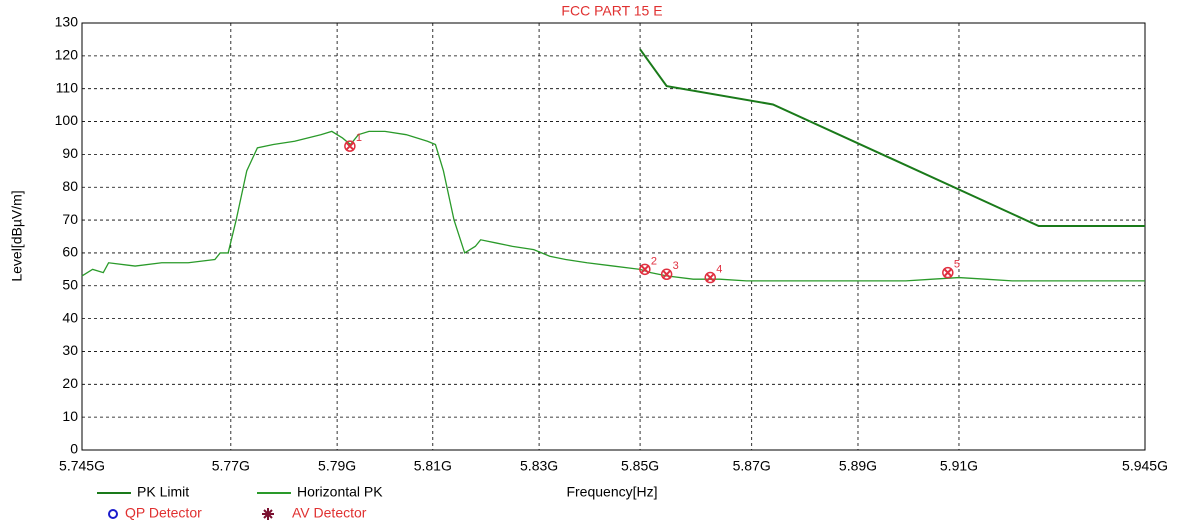 This screenshot has height=525, width=1178. I want to click on marker-label: 4, so click(719, 269).